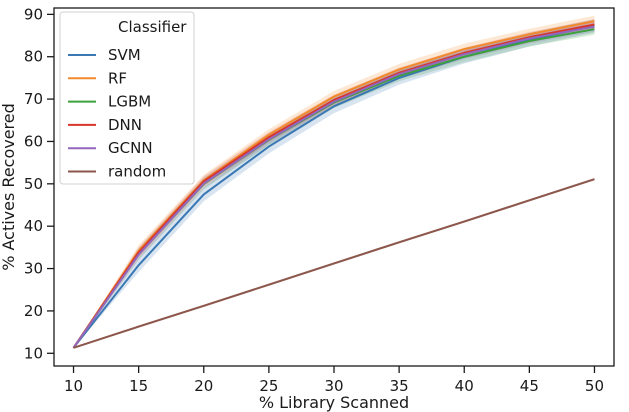 Image resolution: width=629 pixels, height=412 pixels. Describe the element at coordinates (73, 386) in the screenshot. I see `x-tick-label: 10` at that location.